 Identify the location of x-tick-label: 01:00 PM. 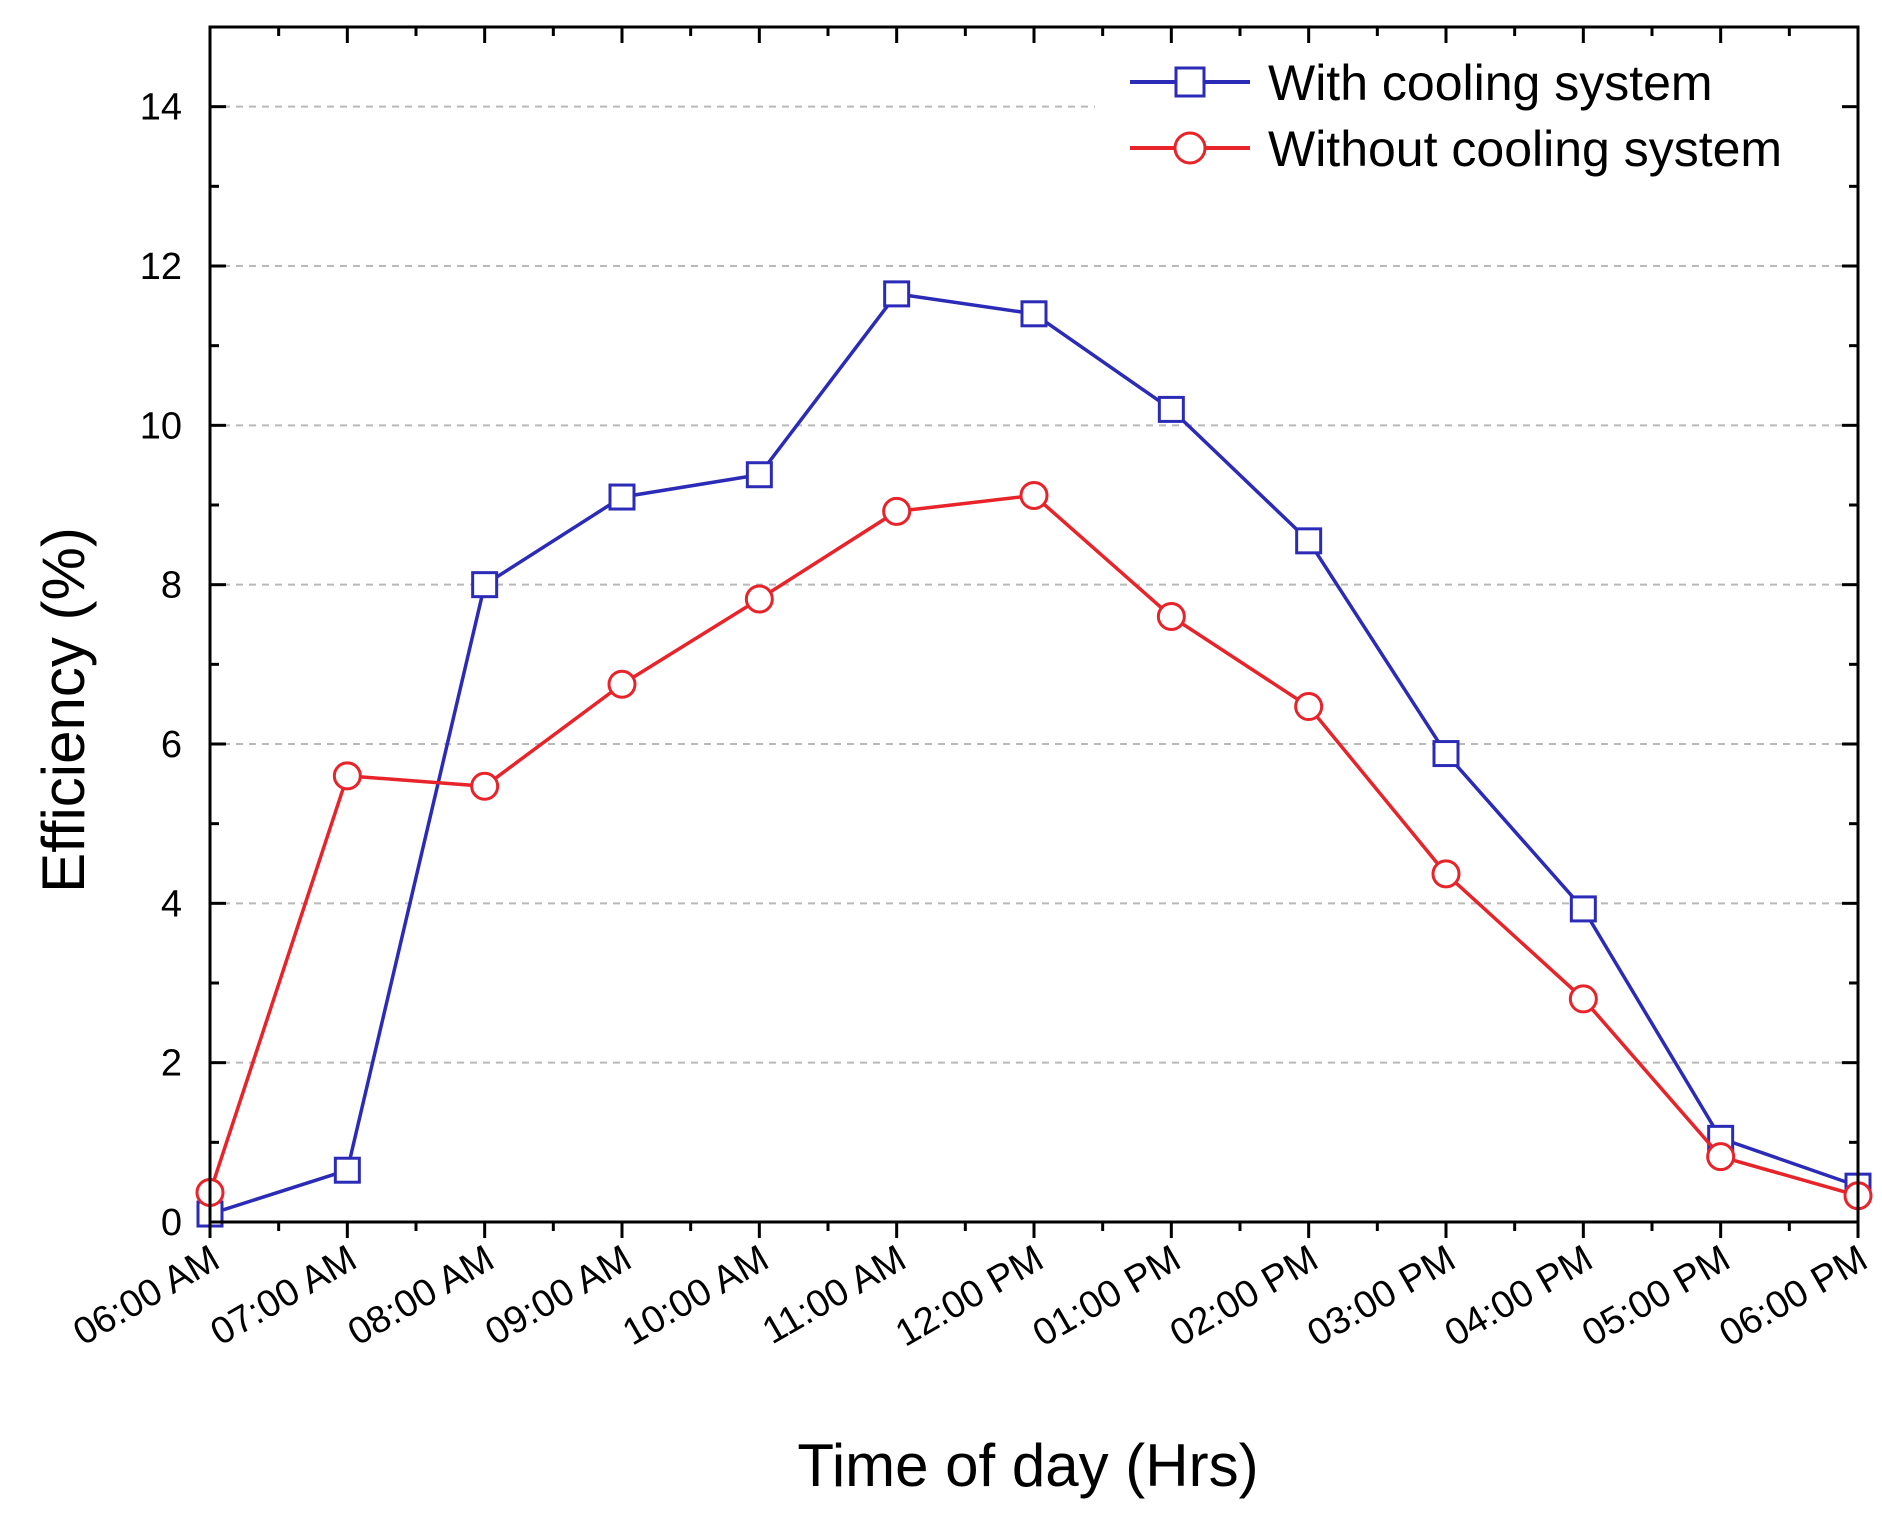
(1107, 1296).